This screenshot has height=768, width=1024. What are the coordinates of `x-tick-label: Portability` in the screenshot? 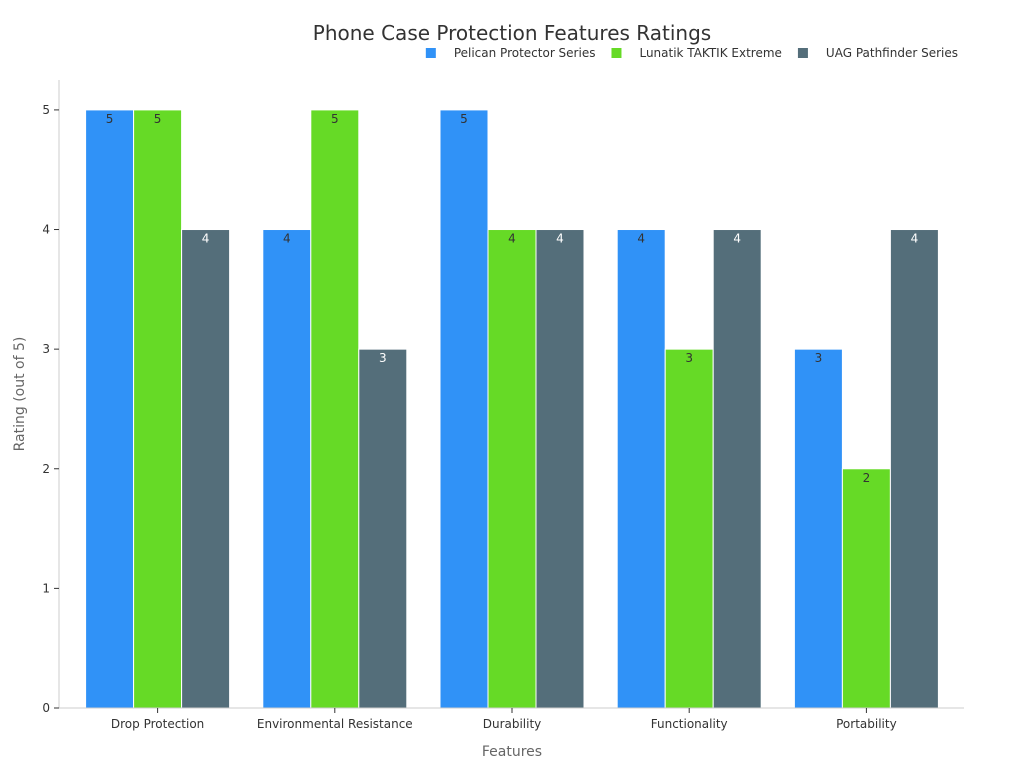 It's located at (866, 724).